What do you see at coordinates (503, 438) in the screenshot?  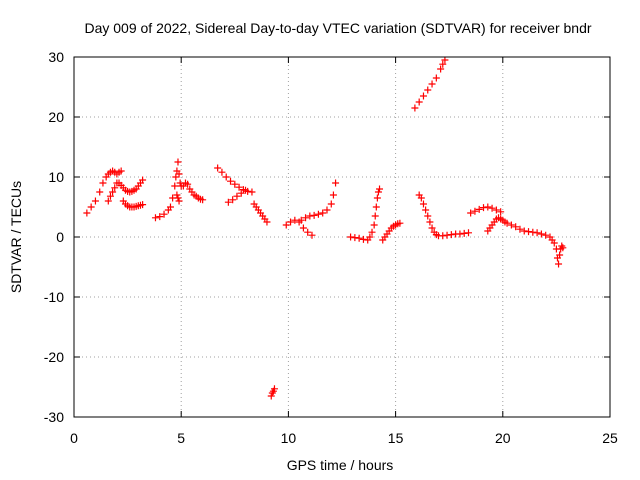 I see `x-tick-label: 20` at bounding box center [503, 438].